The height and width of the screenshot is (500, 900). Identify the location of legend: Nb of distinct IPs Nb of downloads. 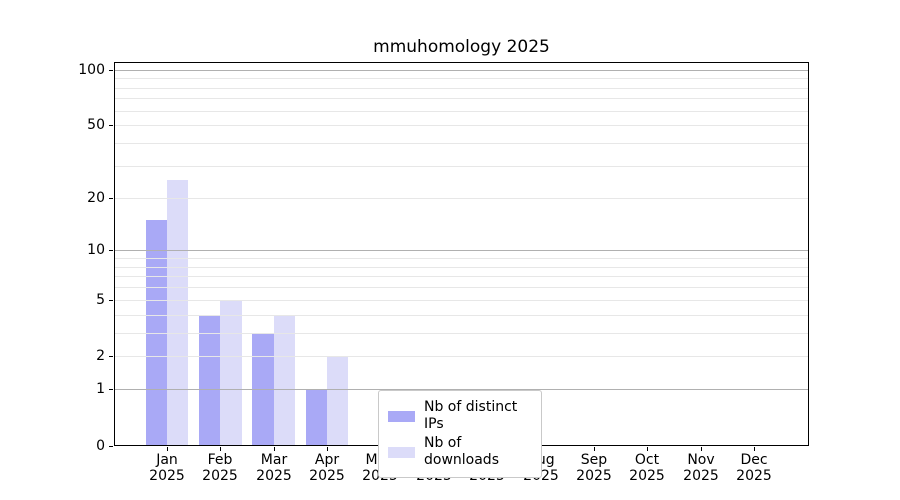
(460, 434).